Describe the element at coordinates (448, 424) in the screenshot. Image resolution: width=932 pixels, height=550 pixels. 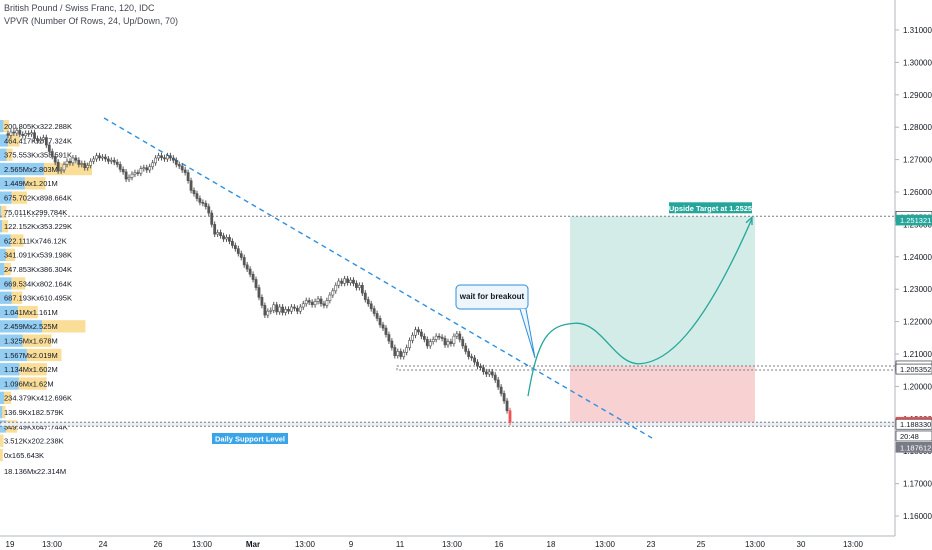
I see `support-level-box` at that location.